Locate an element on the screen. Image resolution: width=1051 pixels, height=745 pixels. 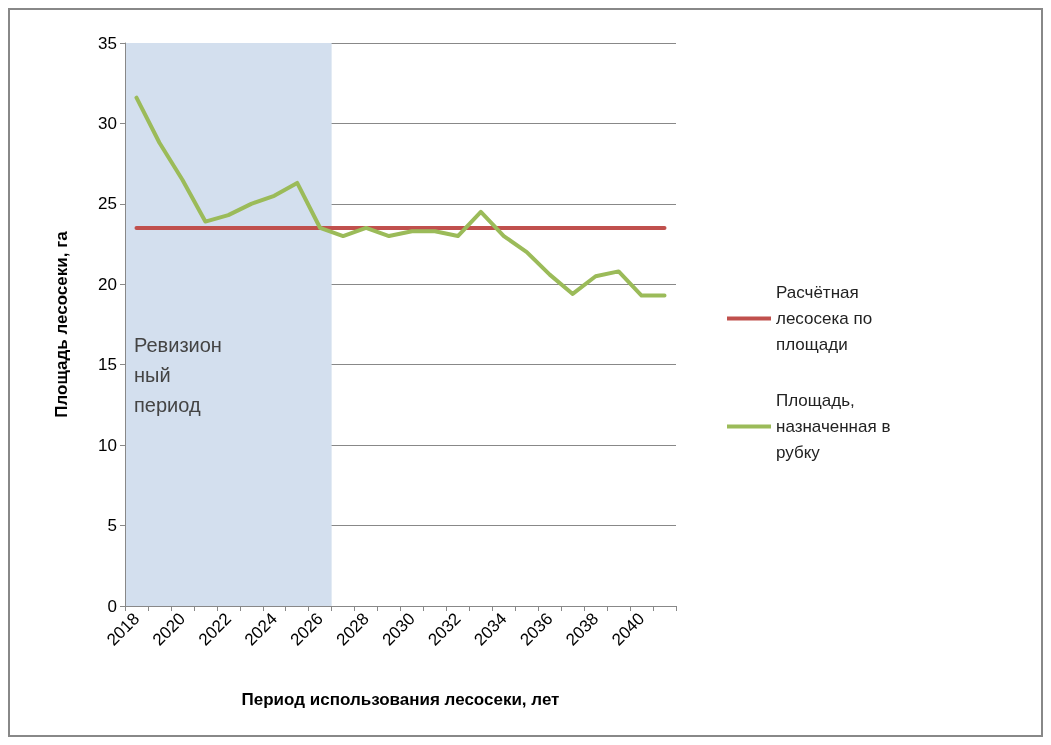
y-tick-label: 5 is located at coordinates (112, 526).